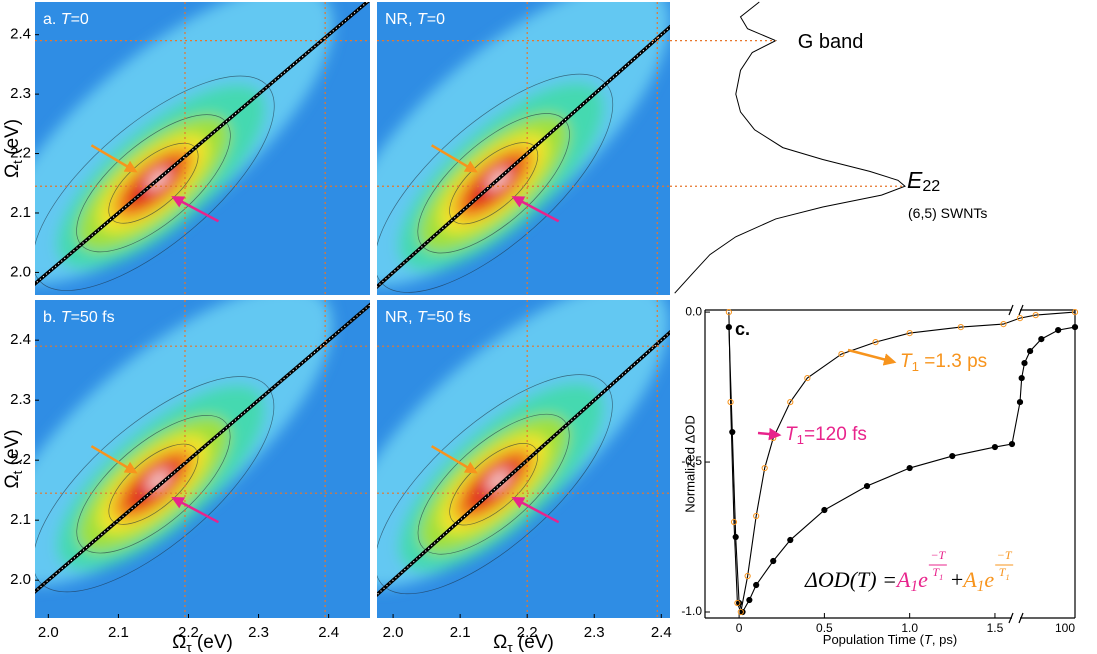 The height and width of the screenshot is (654, 1097). What do you see at coordinates (831, 42) in the screenshot?
I see `g-band-label: G band` at bounding box center [831, 42].